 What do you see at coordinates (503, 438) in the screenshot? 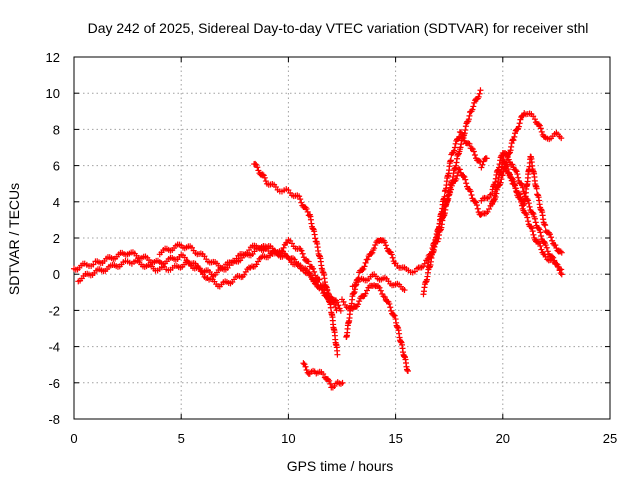
I see `x-tick-label: 20` at bounding box center [503, 438].